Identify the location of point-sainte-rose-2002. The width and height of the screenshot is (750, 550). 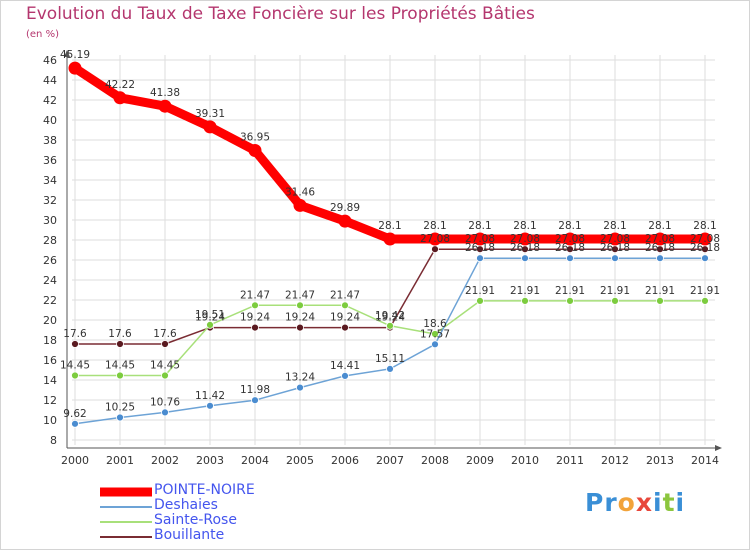
(165, 375).